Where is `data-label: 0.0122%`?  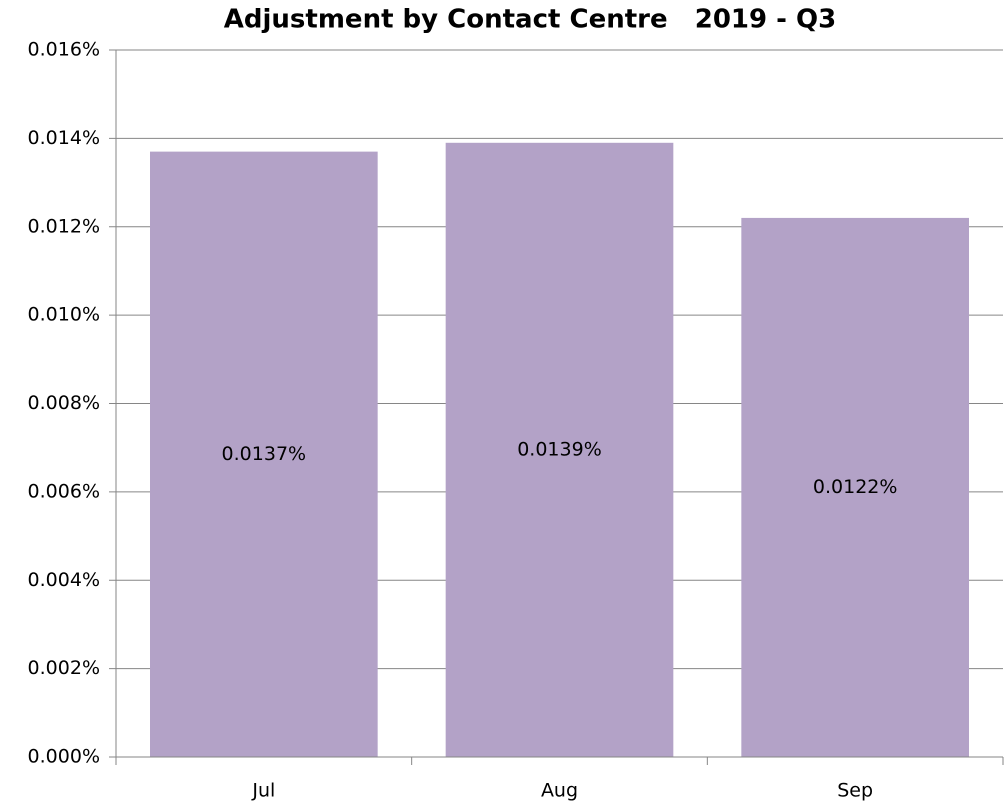
data-label: 0.0122% is located at coordinates (855, 487).